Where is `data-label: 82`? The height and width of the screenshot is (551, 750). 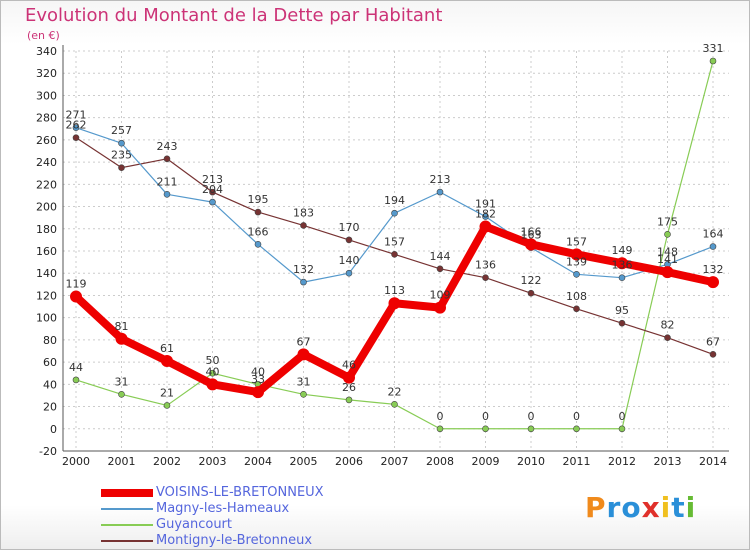
data-label: 82 is located at coordinates (668, 325).